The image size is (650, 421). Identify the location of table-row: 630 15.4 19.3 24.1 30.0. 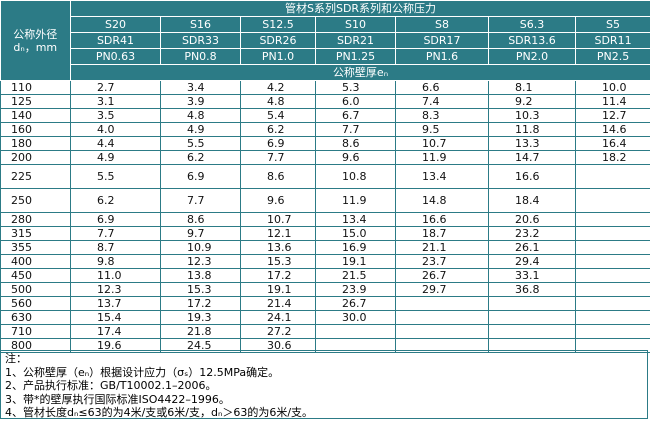
(325, 317).